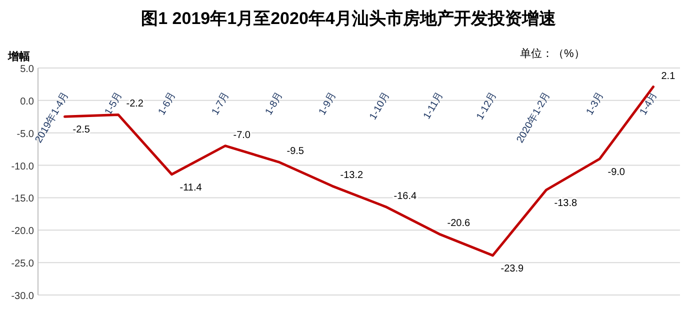 This screenshot has height=323, width=697. Describe the element at coordinates (328, 104) in the screenshot. I see `x-tick-label: 1-9月` at that location.